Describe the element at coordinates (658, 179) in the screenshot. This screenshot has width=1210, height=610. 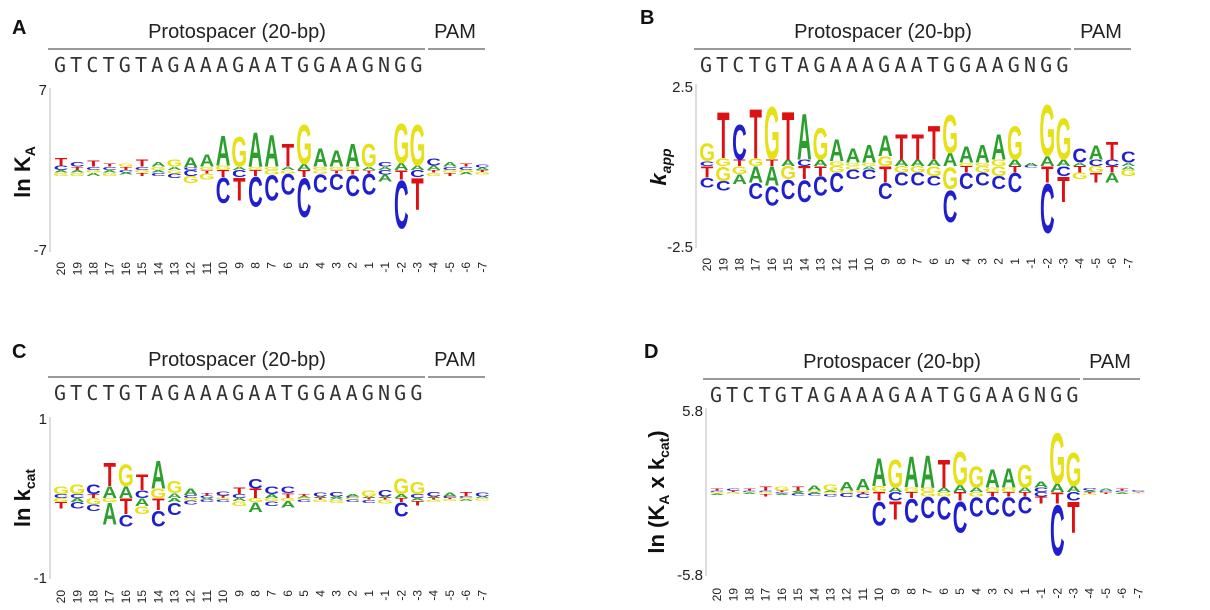
I see `ylabel-main: k` at that location.